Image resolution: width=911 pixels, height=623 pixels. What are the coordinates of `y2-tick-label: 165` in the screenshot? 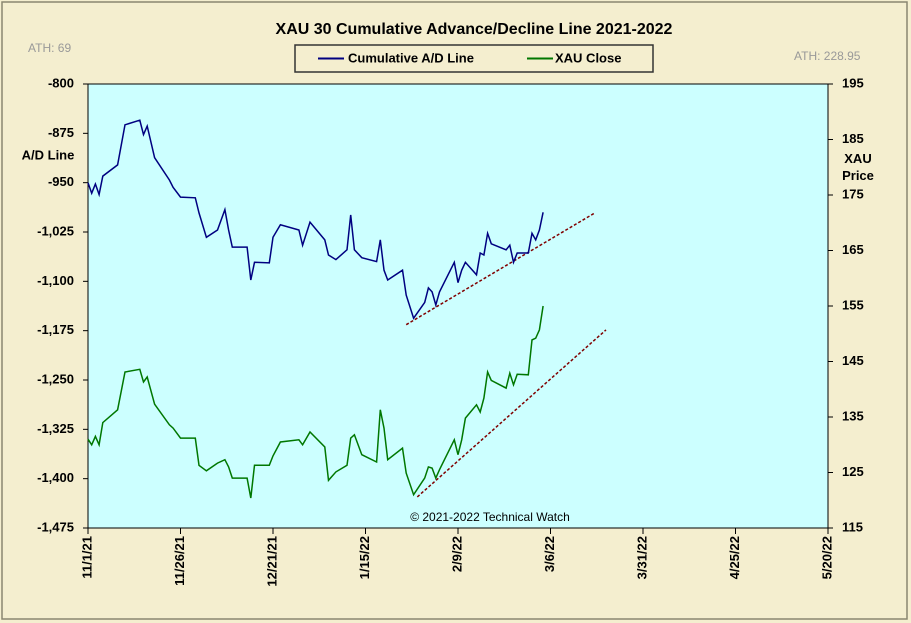 It's located at (853, 249).